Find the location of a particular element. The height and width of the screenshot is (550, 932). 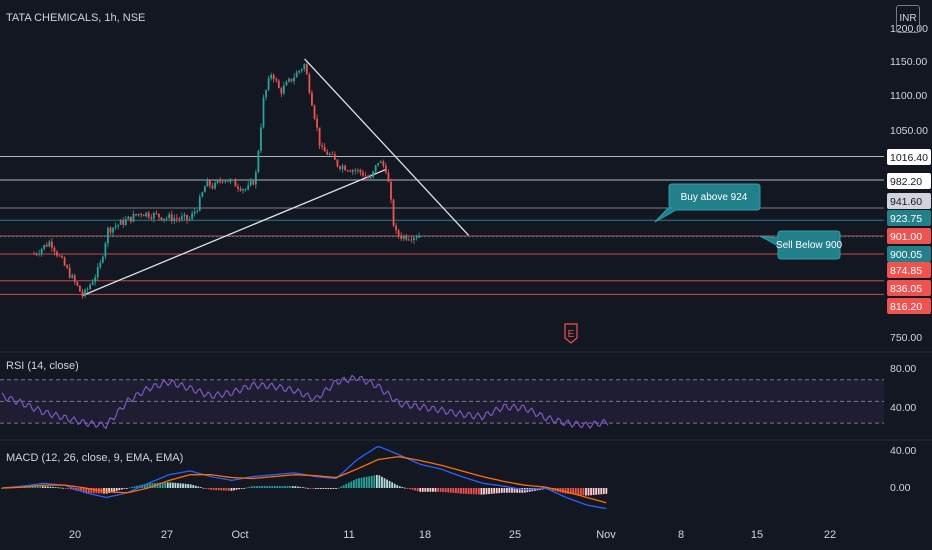

buy-callout is located at coordinates (707, 203).